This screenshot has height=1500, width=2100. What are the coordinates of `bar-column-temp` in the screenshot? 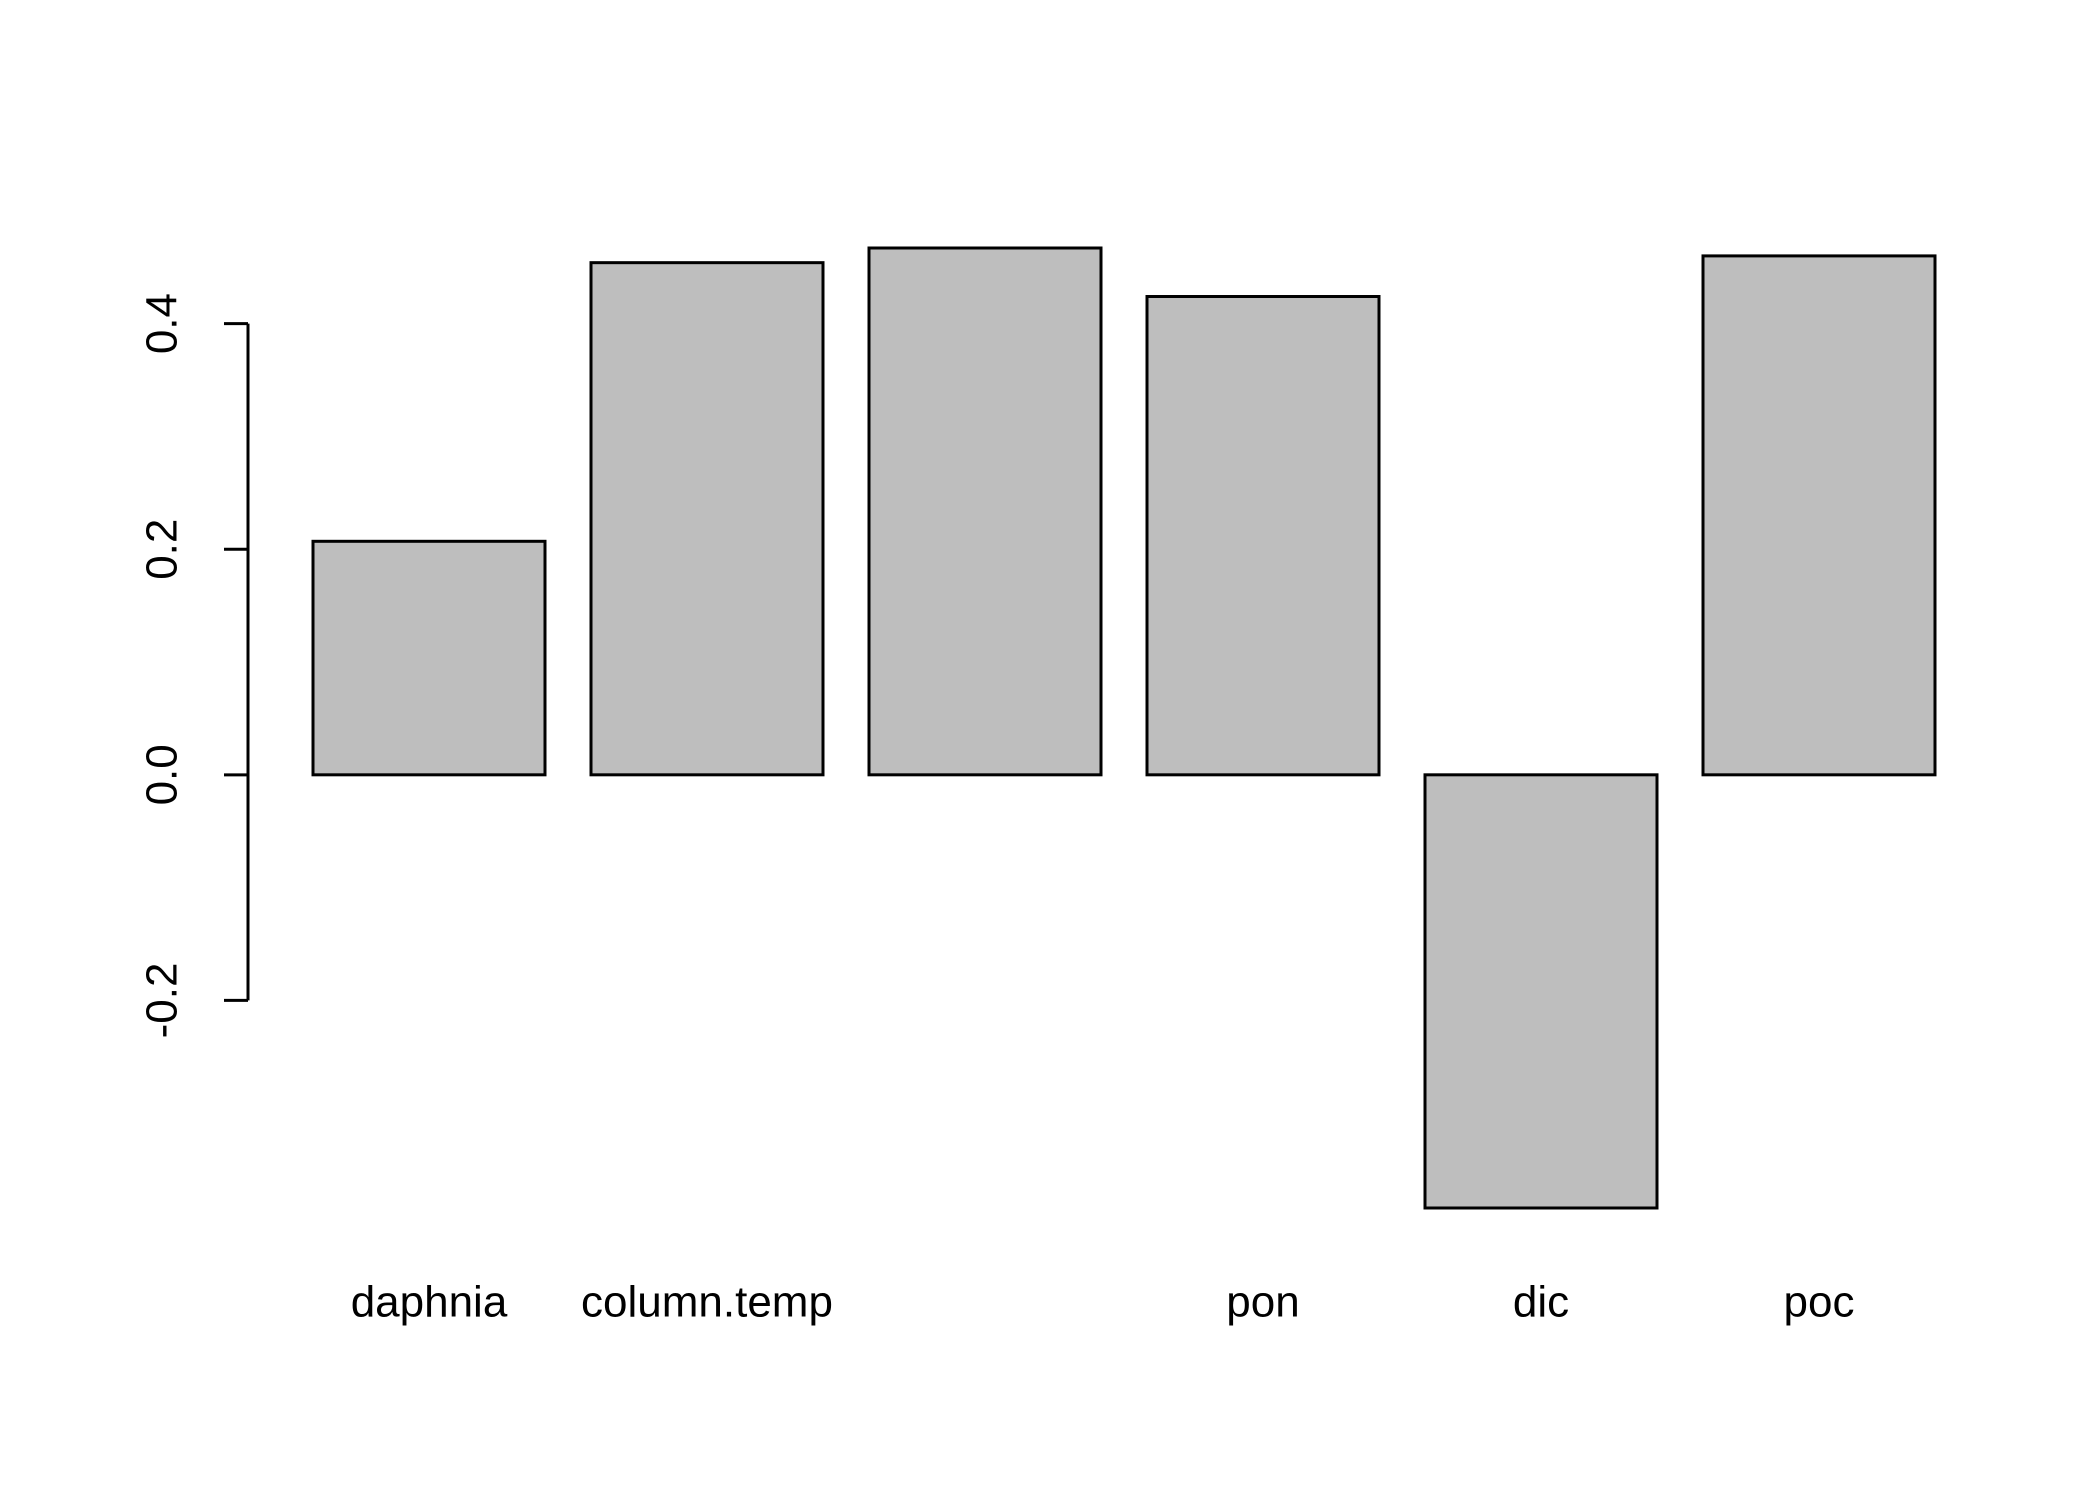 It's located at (707, 519).